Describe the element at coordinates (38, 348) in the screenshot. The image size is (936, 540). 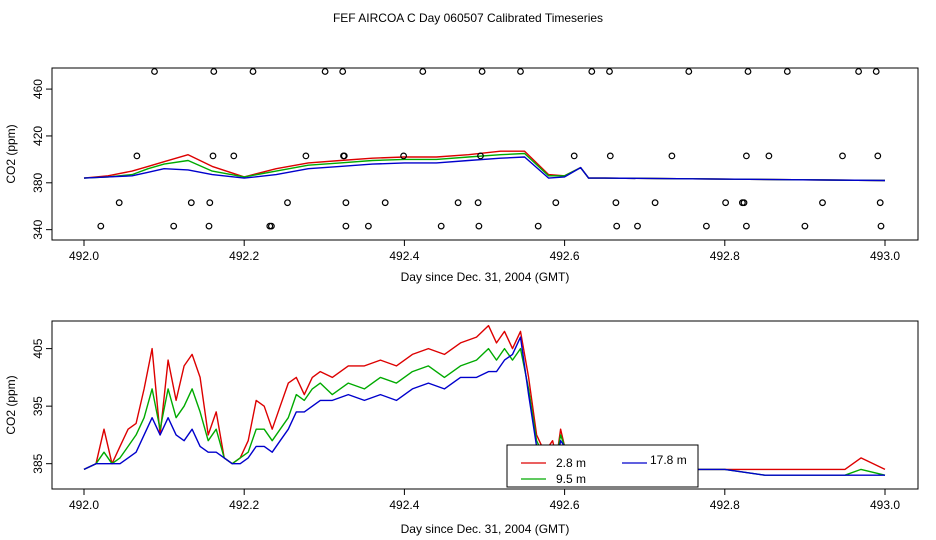
I see `y-tick-label: 405` at that location.